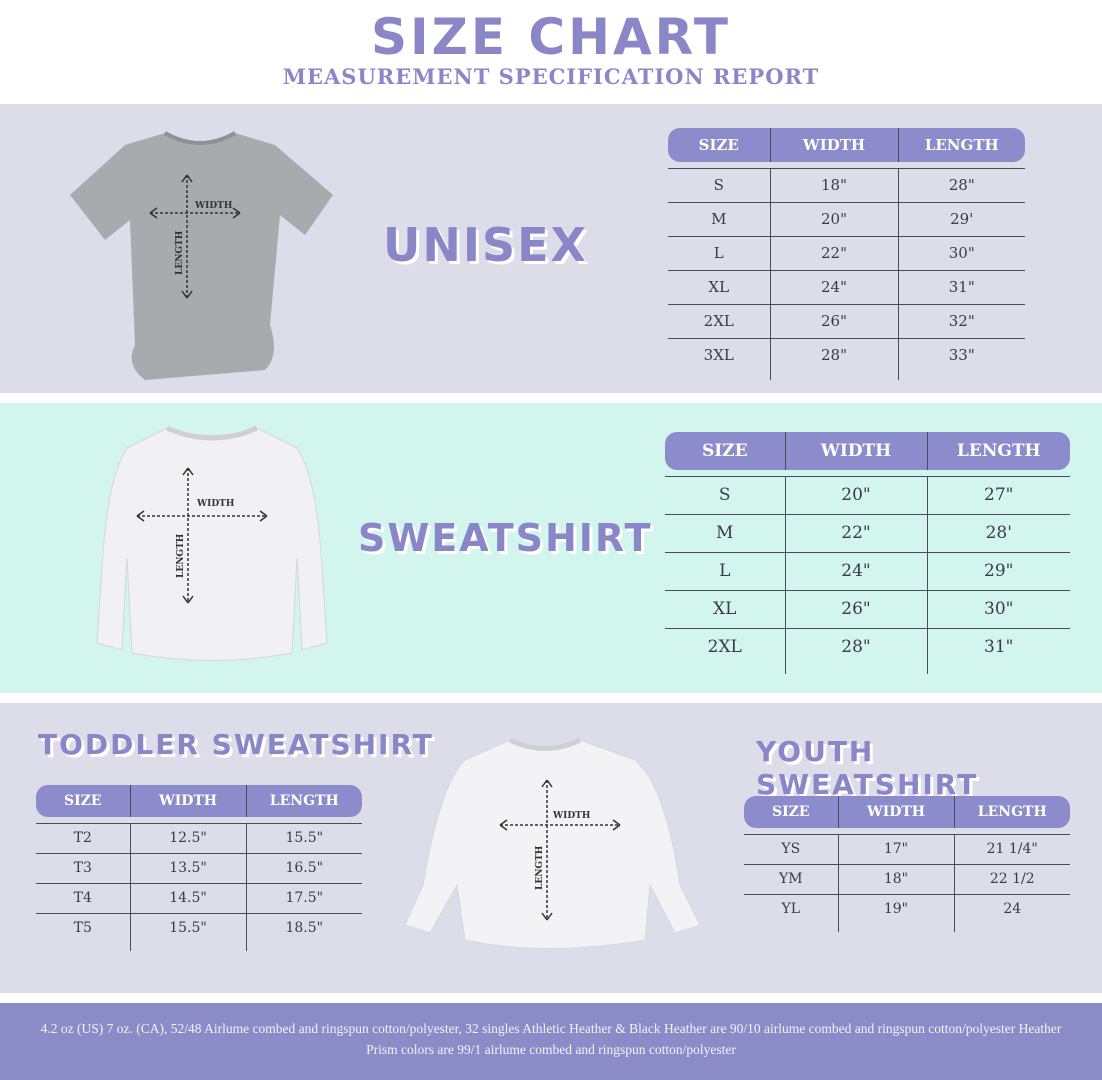 This screenshot has width=1102, height=1080. What do you see at coordinates (998, 494) in the screenshot?
I see `cell-length: 27"` at bounding box center [998, 494].